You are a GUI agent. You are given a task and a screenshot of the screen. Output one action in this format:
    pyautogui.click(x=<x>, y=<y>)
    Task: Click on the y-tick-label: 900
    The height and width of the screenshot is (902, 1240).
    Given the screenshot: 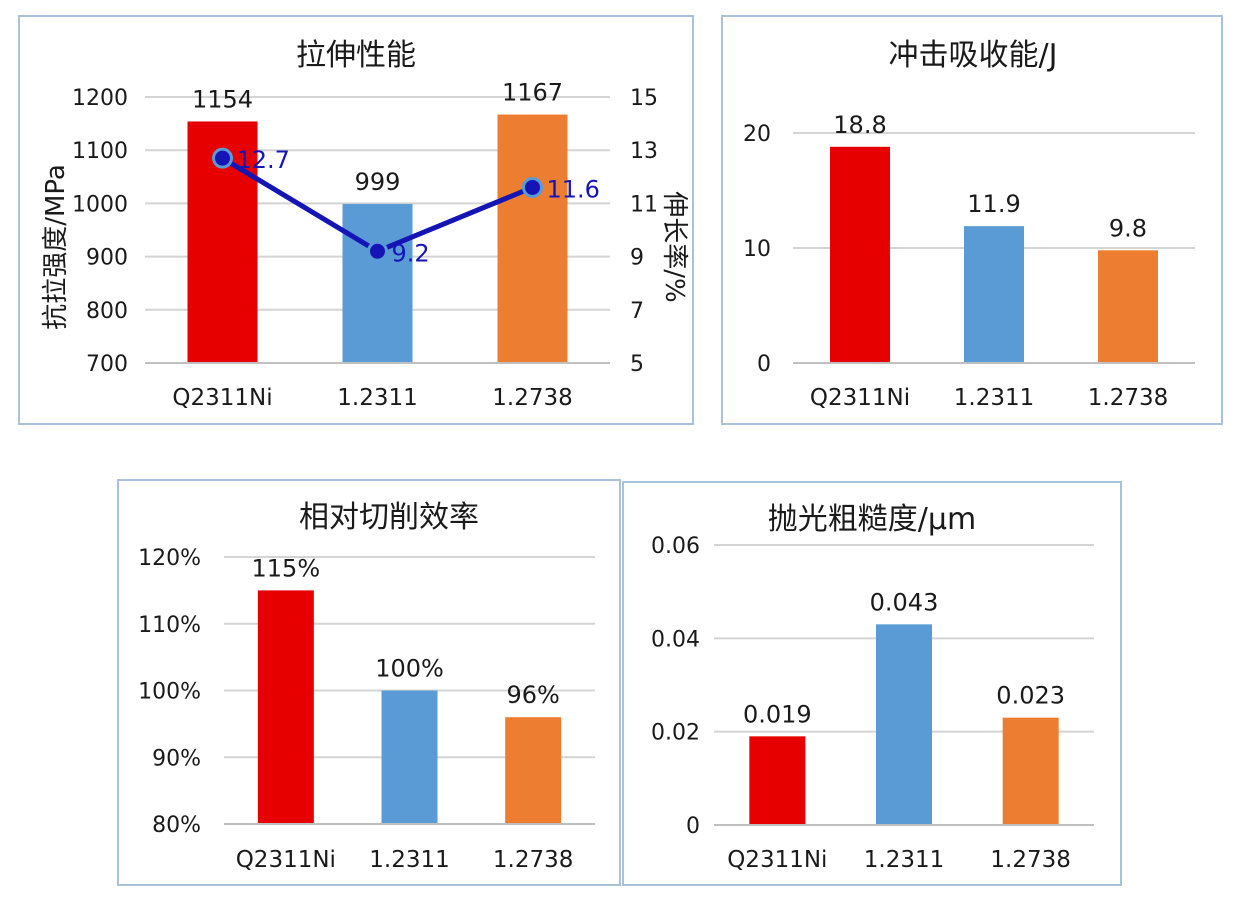 What is the action you would take?
    pyautogui.click(x=107, y=258)
    